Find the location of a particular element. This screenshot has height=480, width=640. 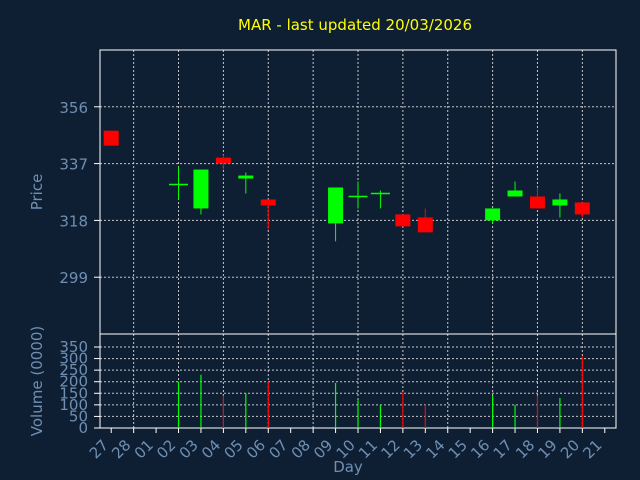

volume-tick-label: 300 is located at coordinates (73, 359).